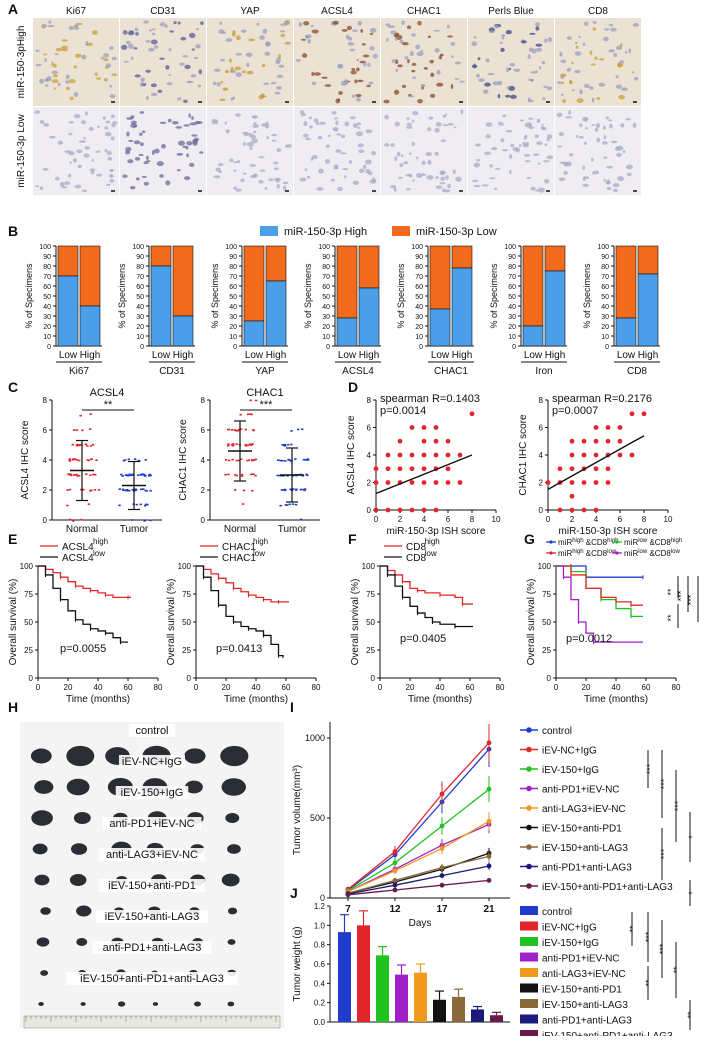  What do you see at coordinates (370, 622) in the screenshot?
I see `e-y-tick-label: 50` at bounding box center [370, 622].